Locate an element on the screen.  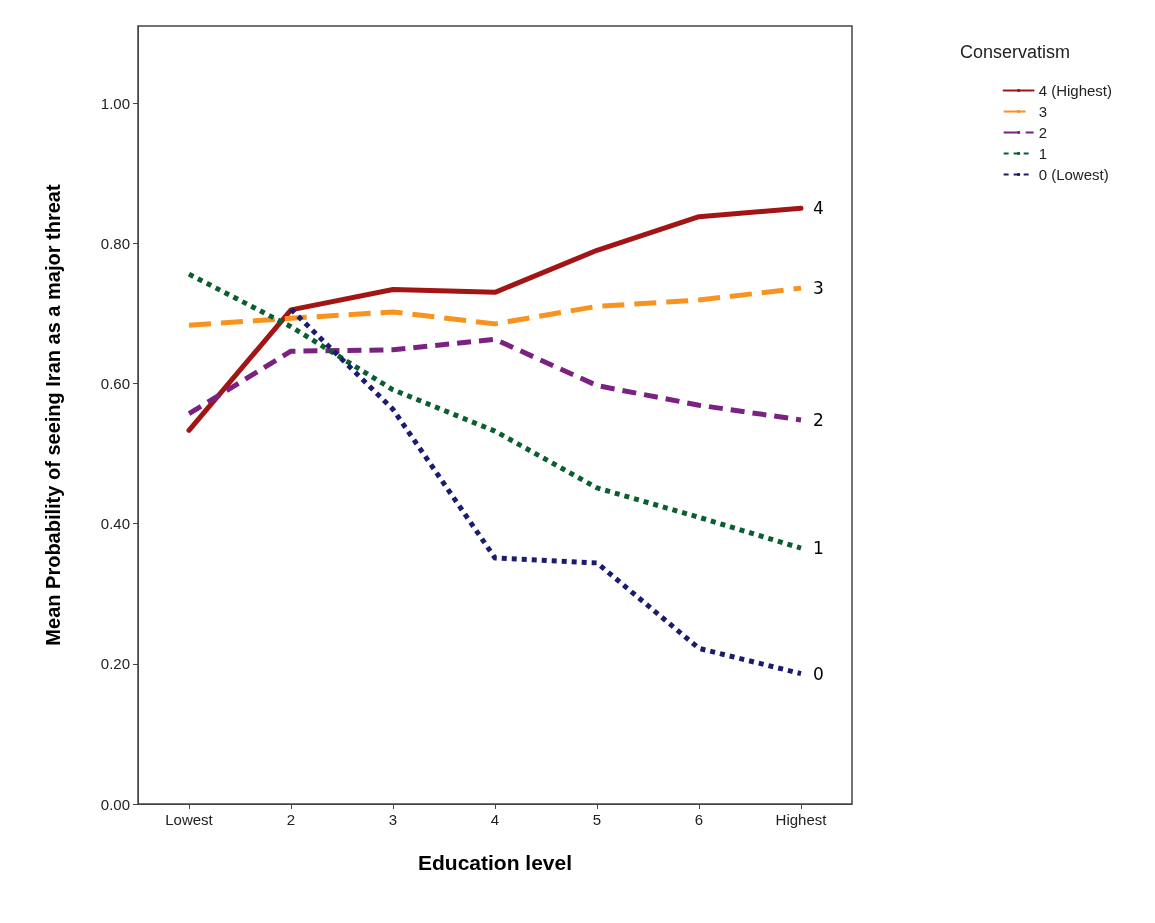
x-tick-label: 5 is located at coordinates (597, 819).